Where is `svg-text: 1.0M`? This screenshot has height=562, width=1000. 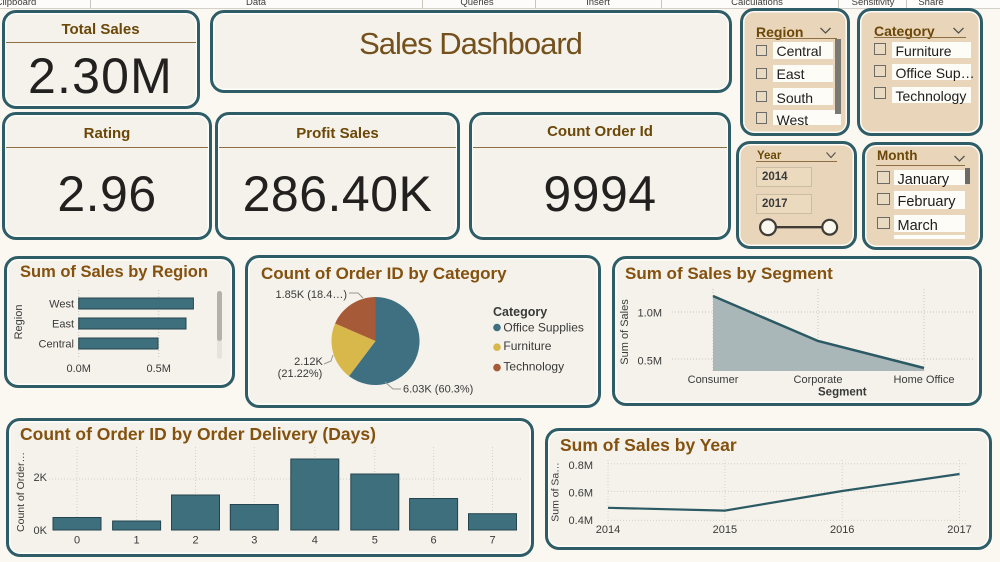 svg-text: 1.0M is located at coordinates (650, 314).